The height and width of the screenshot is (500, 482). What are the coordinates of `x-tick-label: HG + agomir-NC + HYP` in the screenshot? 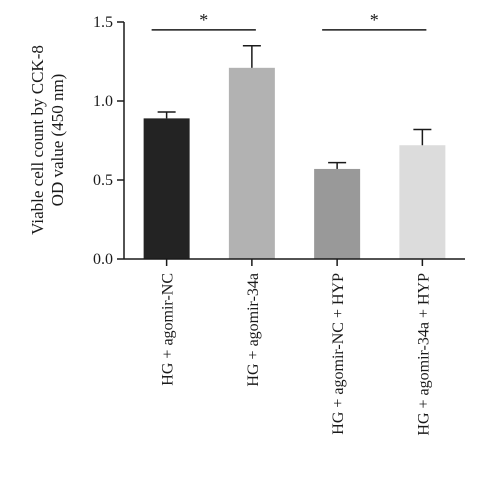 It's located at (338, 354).